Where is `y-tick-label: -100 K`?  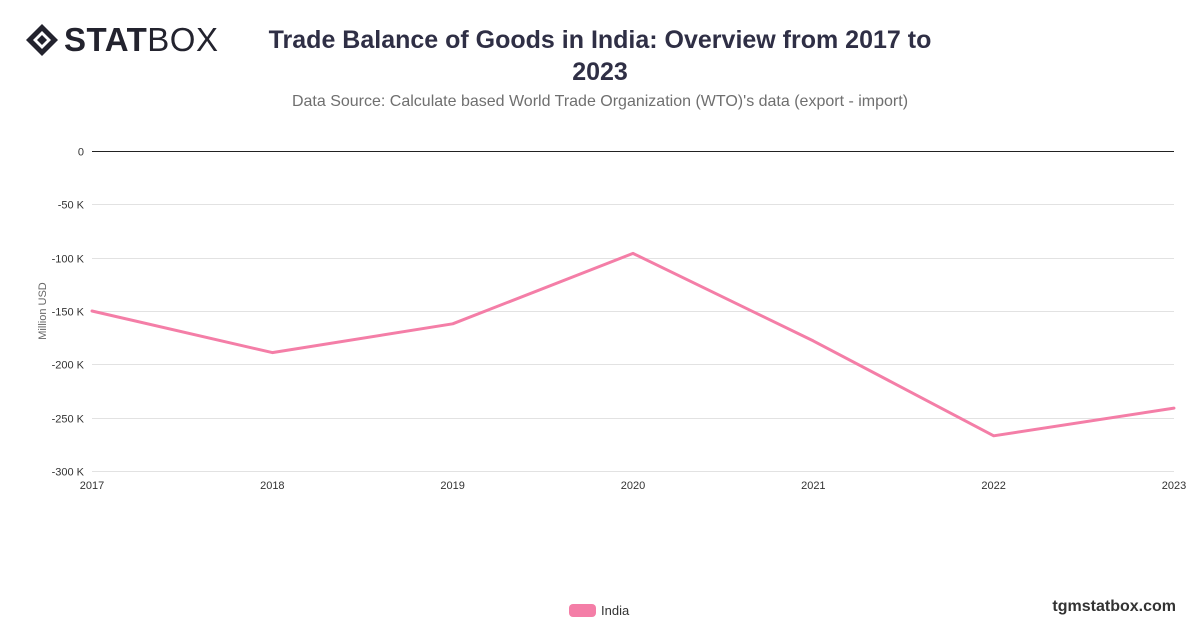 y-tick-label: -100 K is located at coordinates (68, 260).